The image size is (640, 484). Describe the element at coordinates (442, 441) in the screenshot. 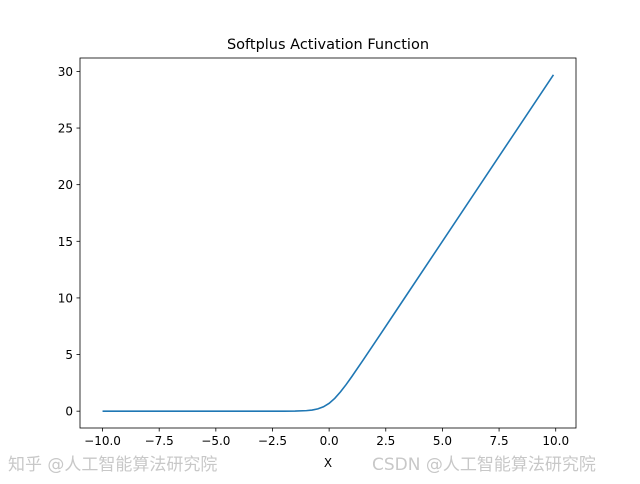

I see `x-tick-label: 5.0` at that location.